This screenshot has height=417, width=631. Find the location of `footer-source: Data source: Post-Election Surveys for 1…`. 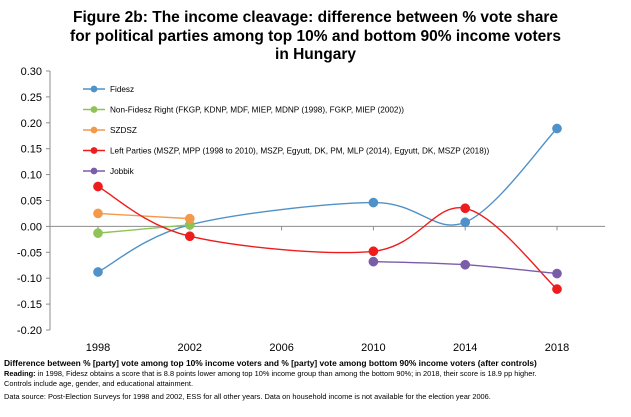

footer-source: Data source: Post-Election Surveys for 1… is located at coordinates (247, 396).